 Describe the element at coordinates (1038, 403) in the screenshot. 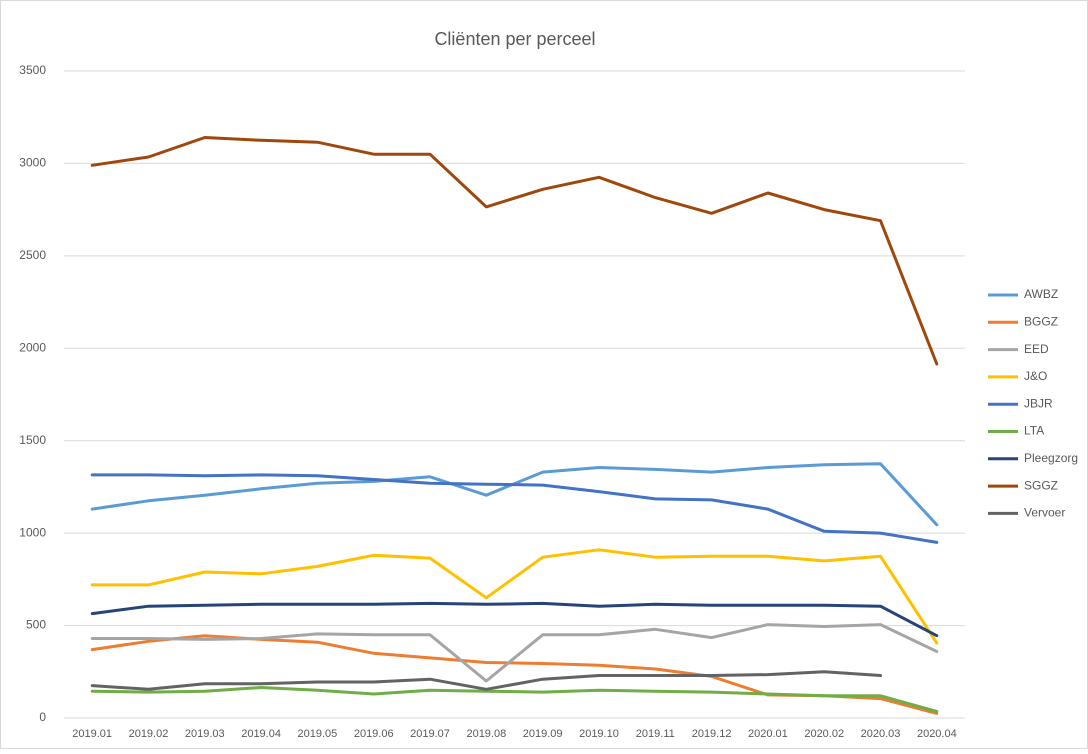

I see `legend-label: JBJR` at that location.